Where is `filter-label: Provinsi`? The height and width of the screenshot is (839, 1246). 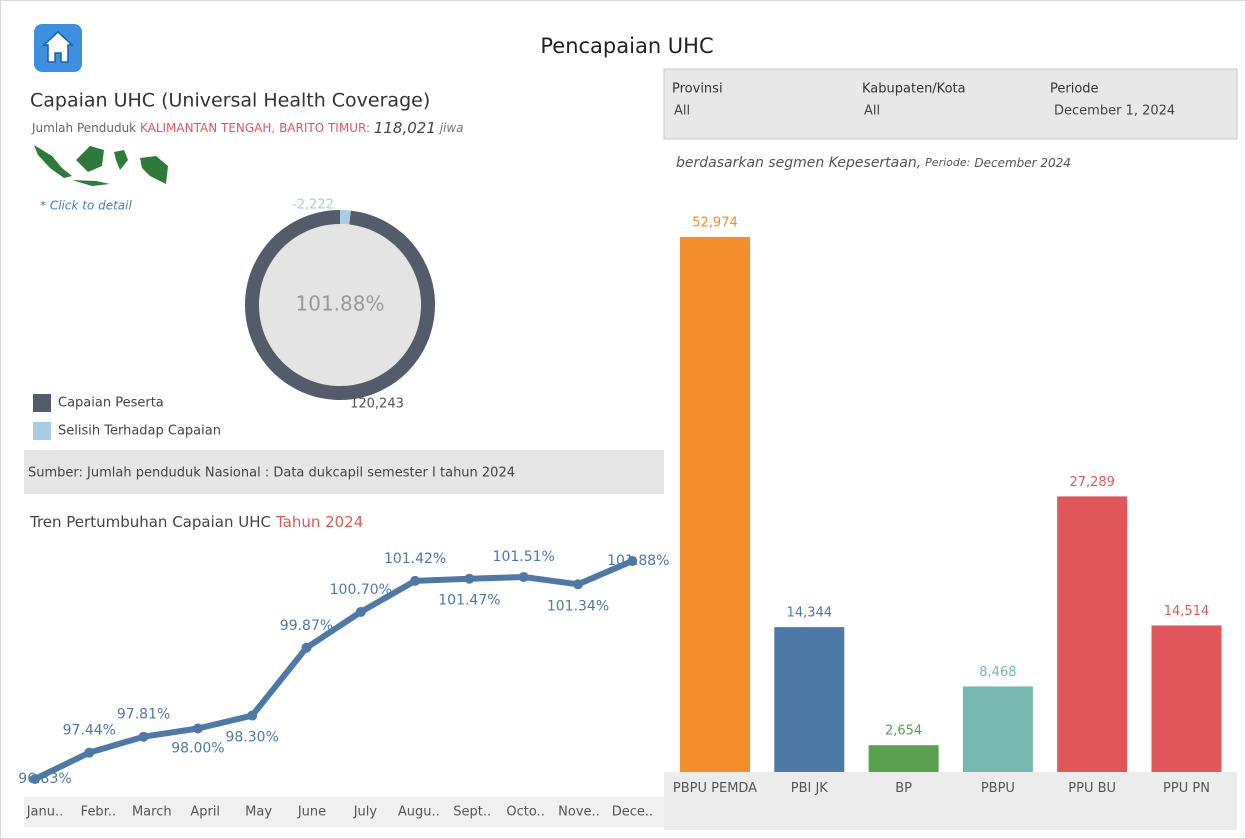
filter-label: Provinsi is located at coordinates (697, 89).